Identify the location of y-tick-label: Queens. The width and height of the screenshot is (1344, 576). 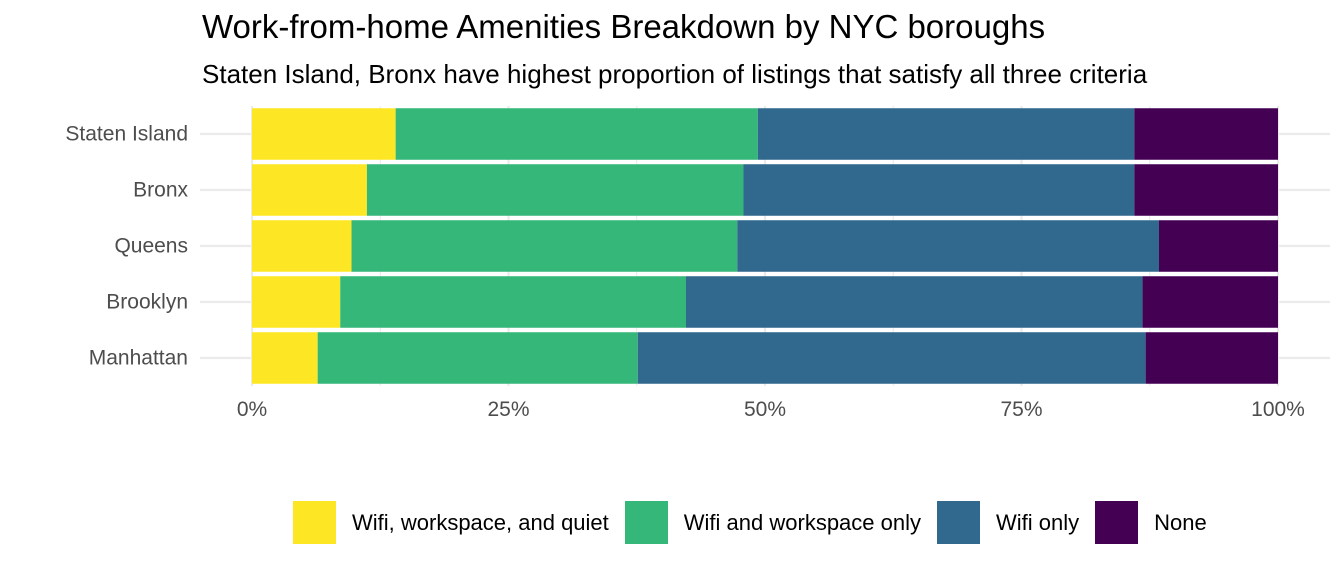
(151, 246).